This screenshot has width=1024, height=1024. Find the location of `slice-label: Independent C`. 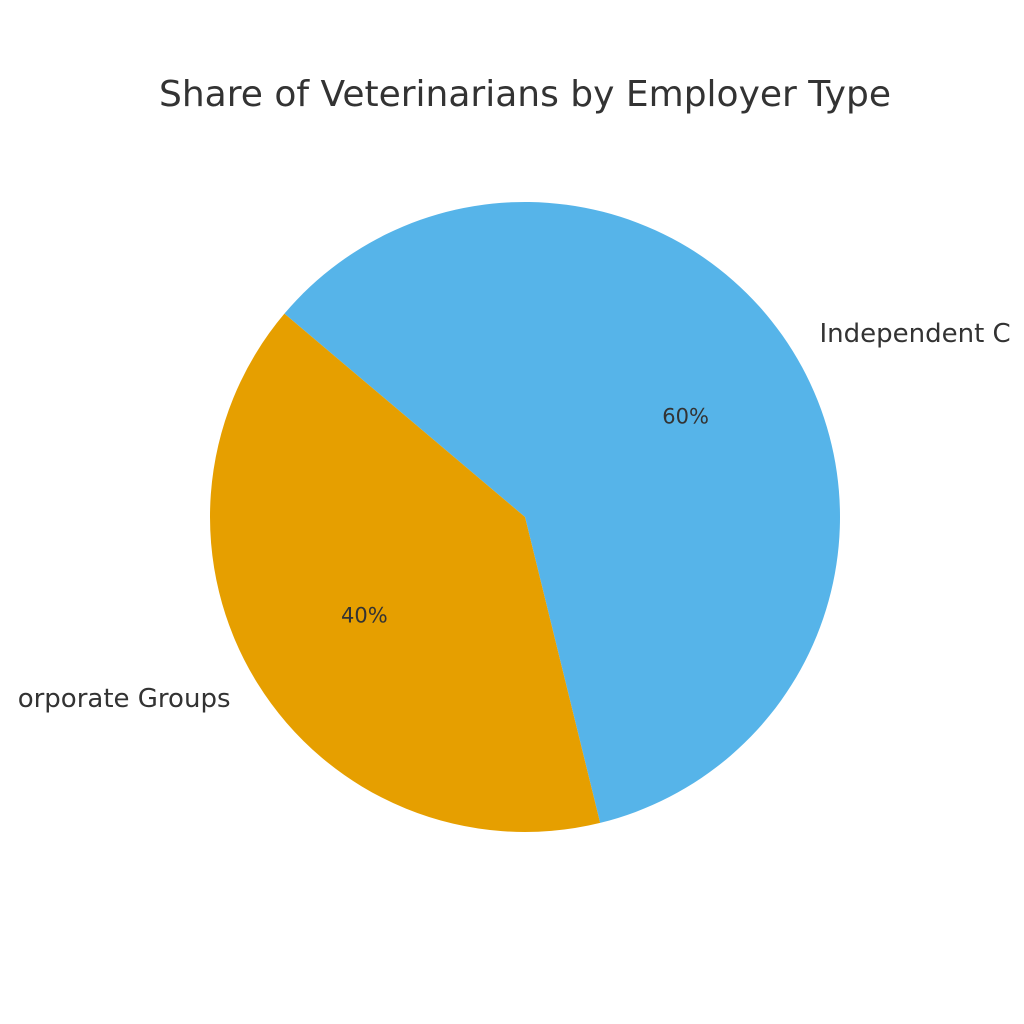

slice-label: Independent C is located at coordinates (914, 334).